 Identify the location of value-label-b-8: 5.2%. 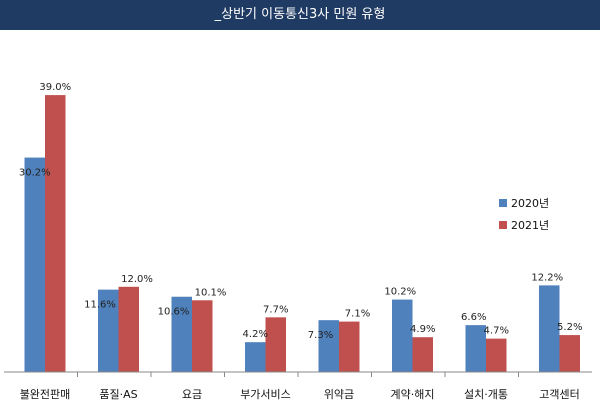
(569, 327).